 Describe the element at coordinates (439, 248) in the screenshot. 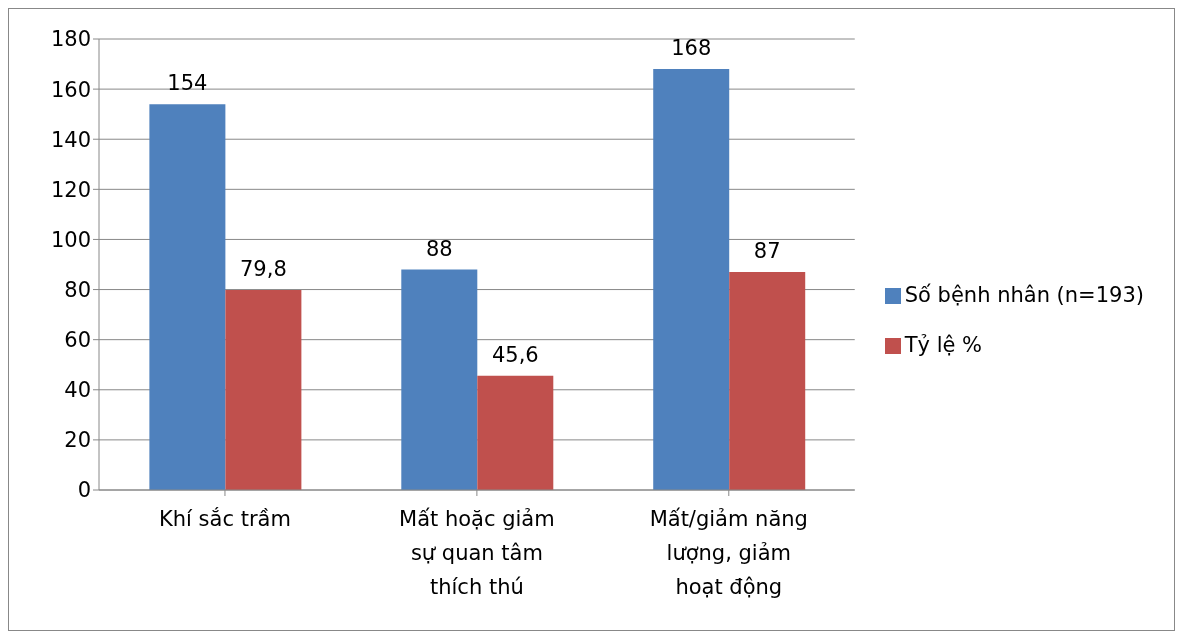

I see `data-label: 88` at that location.